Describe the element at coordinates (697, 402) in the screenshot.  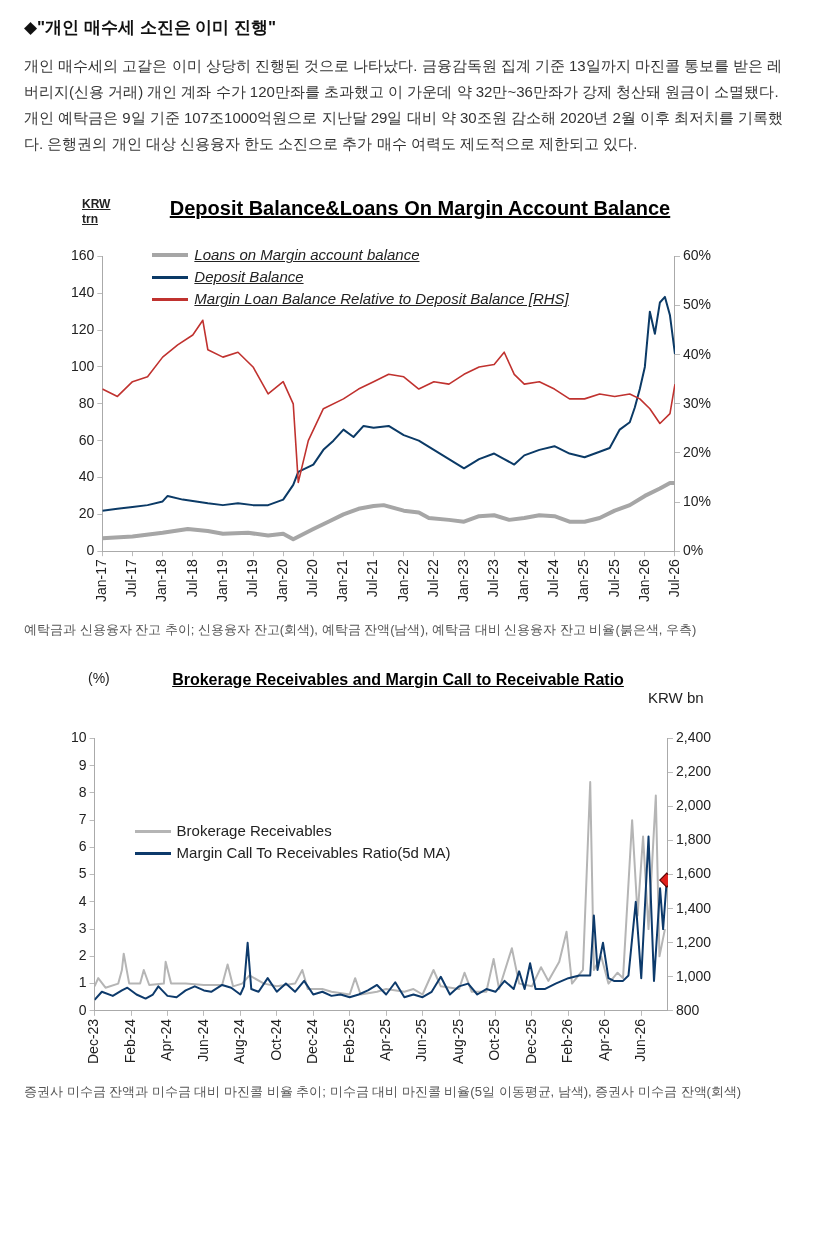
I see `y2-tick-label: 30%` at that location.